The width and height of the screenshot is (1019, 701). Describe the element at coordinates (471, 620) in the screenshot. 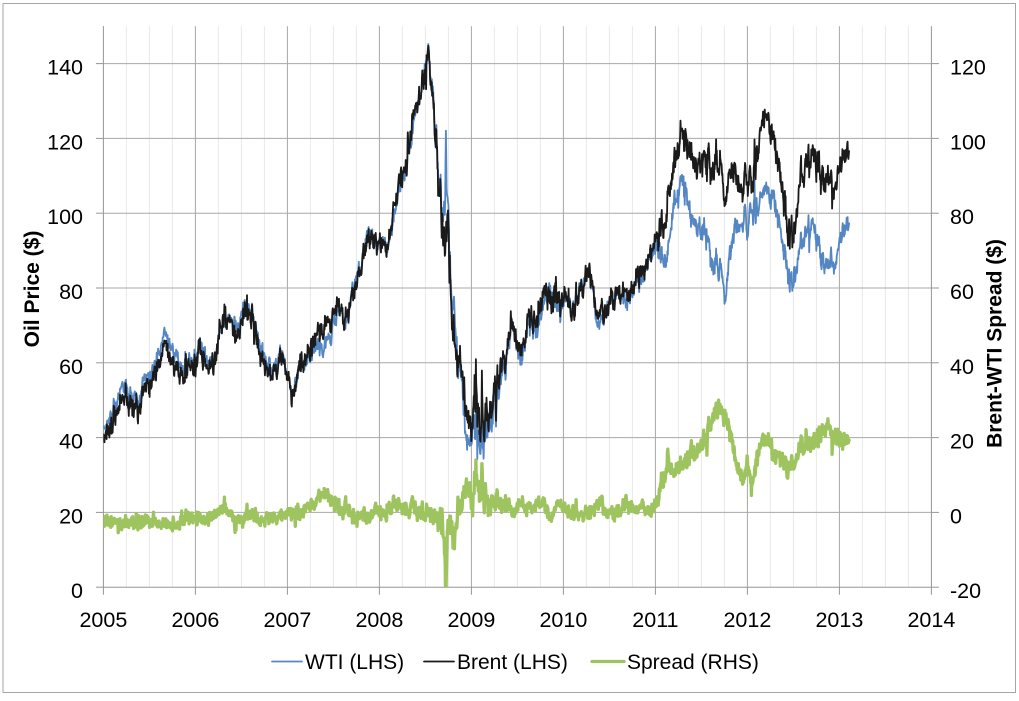

I see `svg-text: 2009` at that location.